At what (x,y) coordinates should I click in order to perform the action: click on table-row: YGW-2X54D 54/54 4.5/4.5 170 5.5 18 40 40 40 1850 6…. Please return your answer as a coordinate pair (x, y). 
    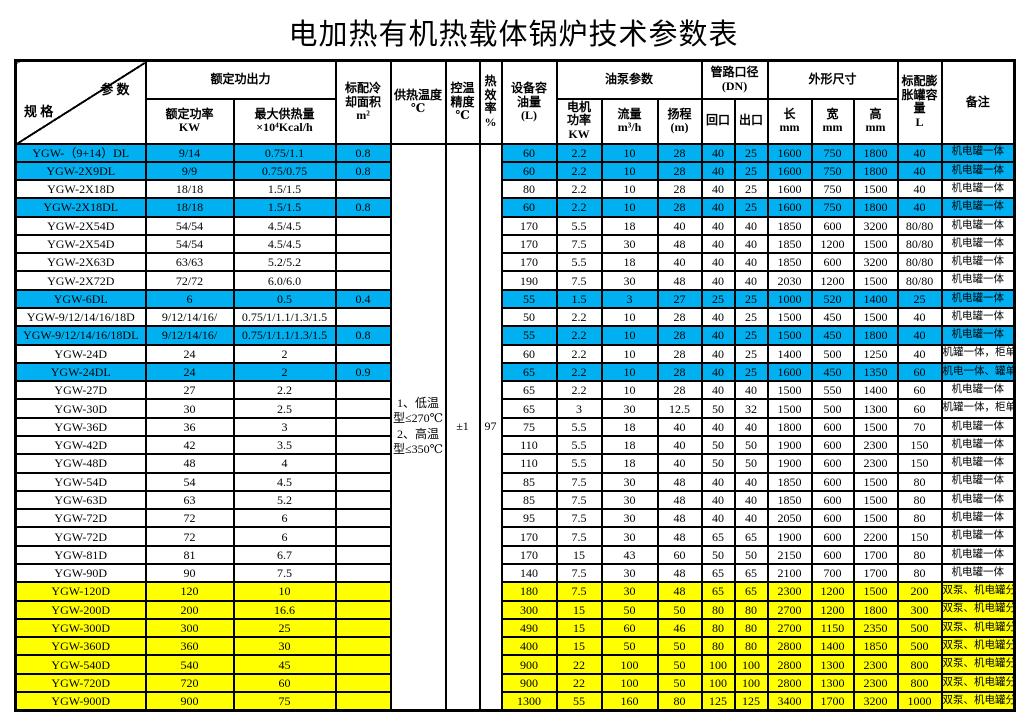
    Looking at the image, I should click on (515, 225).